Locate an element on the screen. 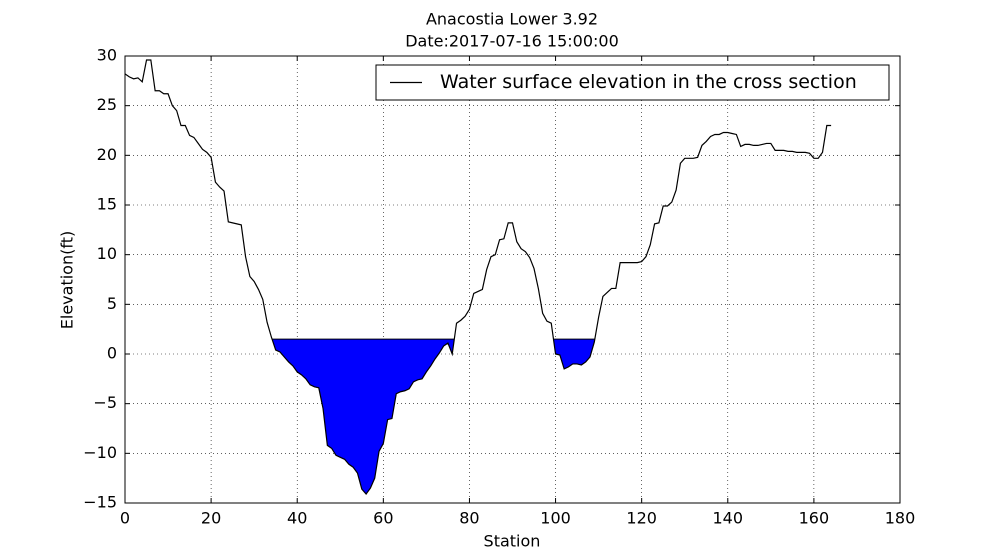 The image size is (1000, 560). y-tick-label: 30 is located at coordinates (107, 55).